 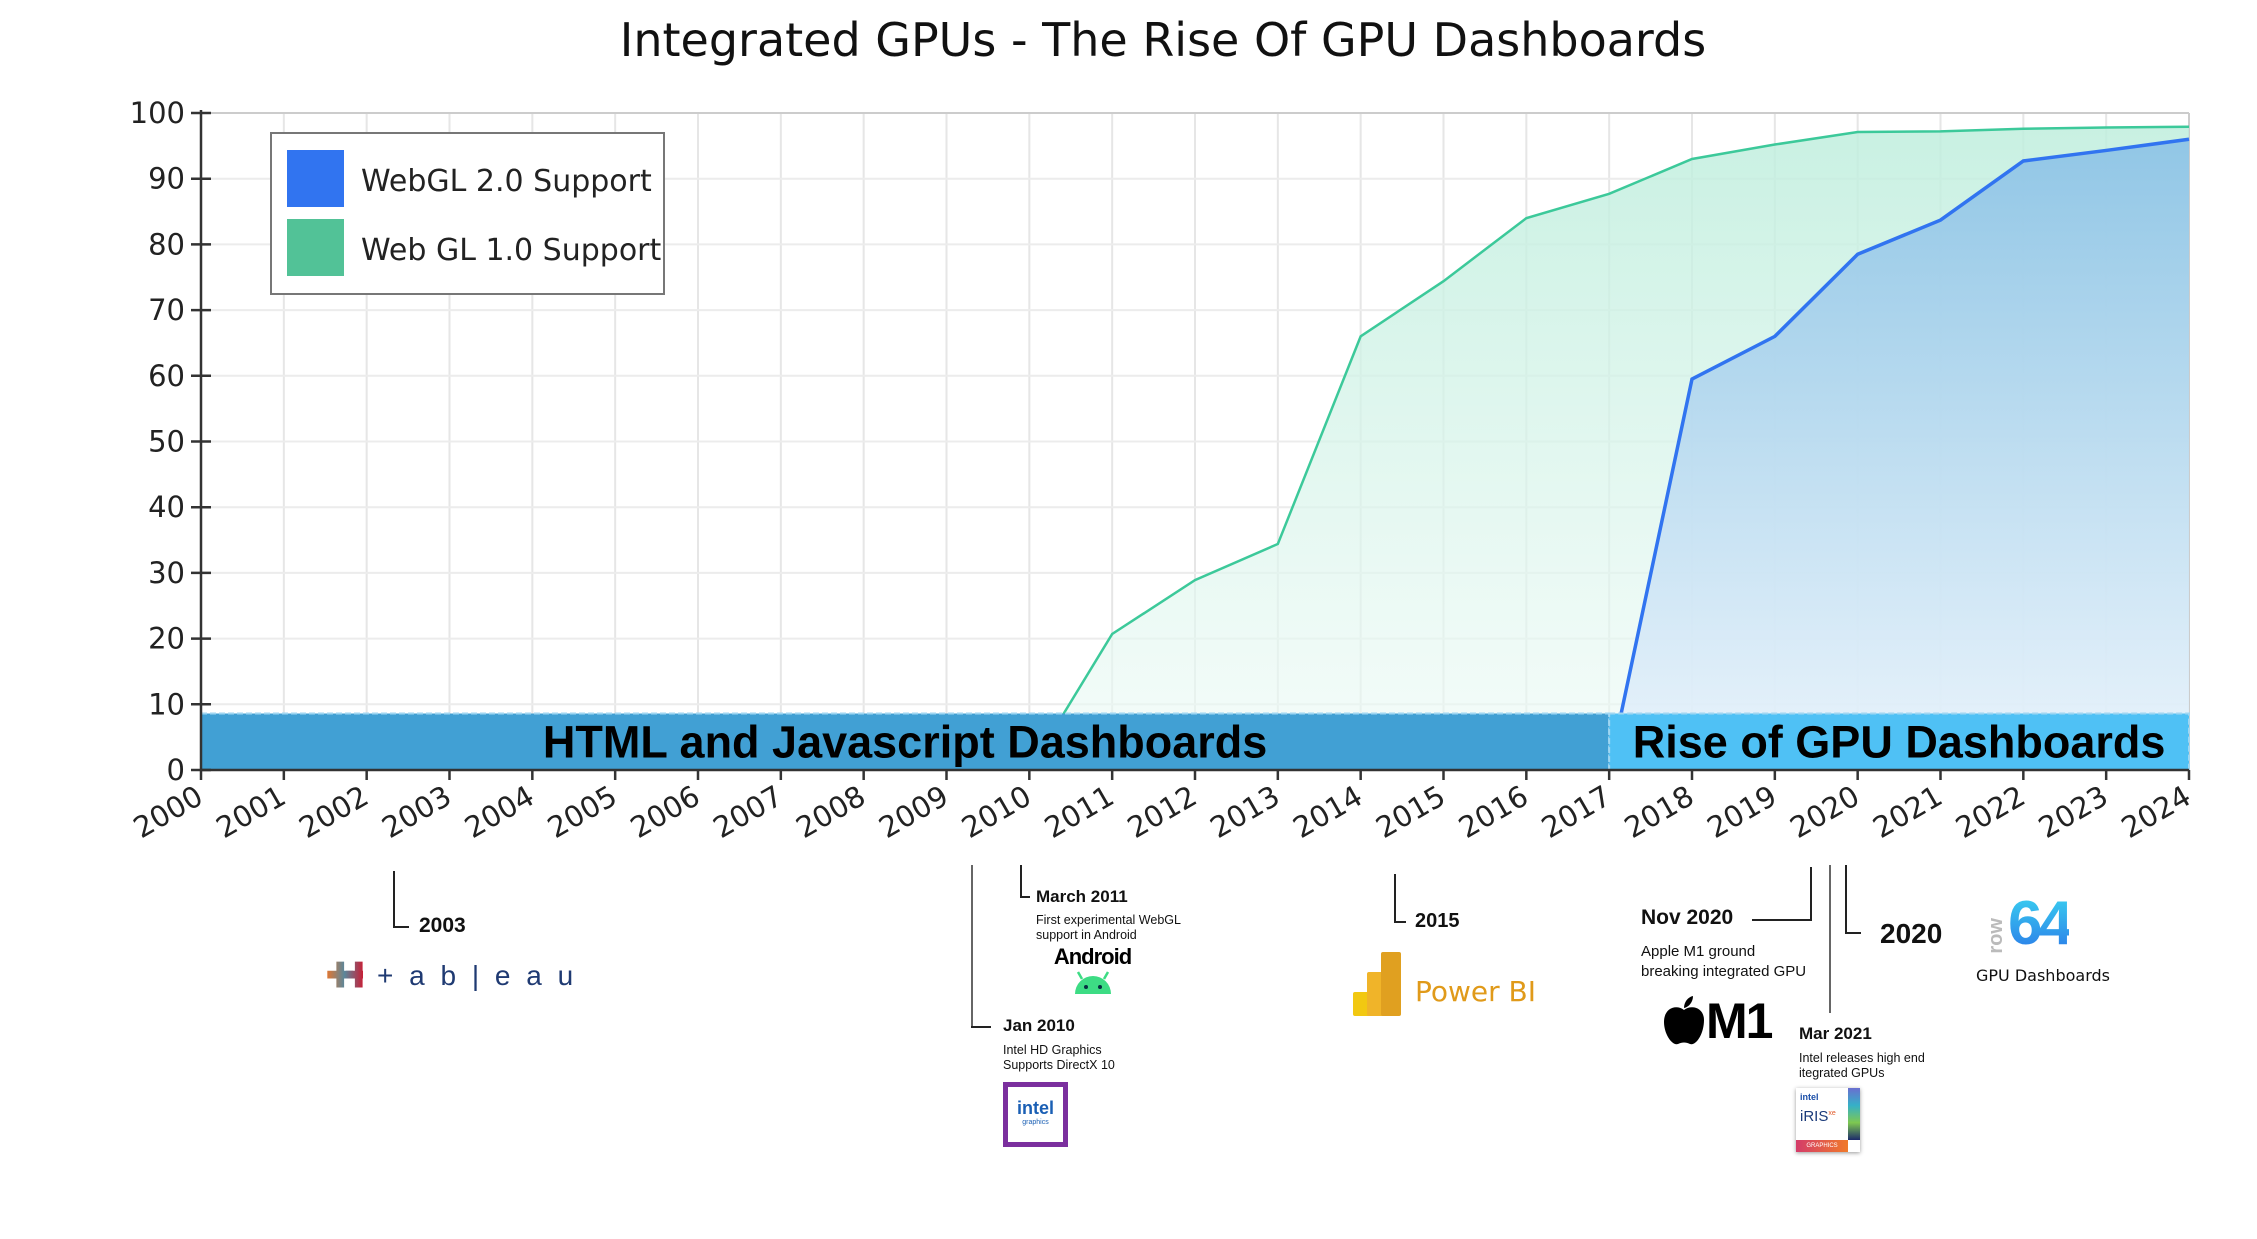 I want to click on area-webgl2, so click(x=1899, y=454).